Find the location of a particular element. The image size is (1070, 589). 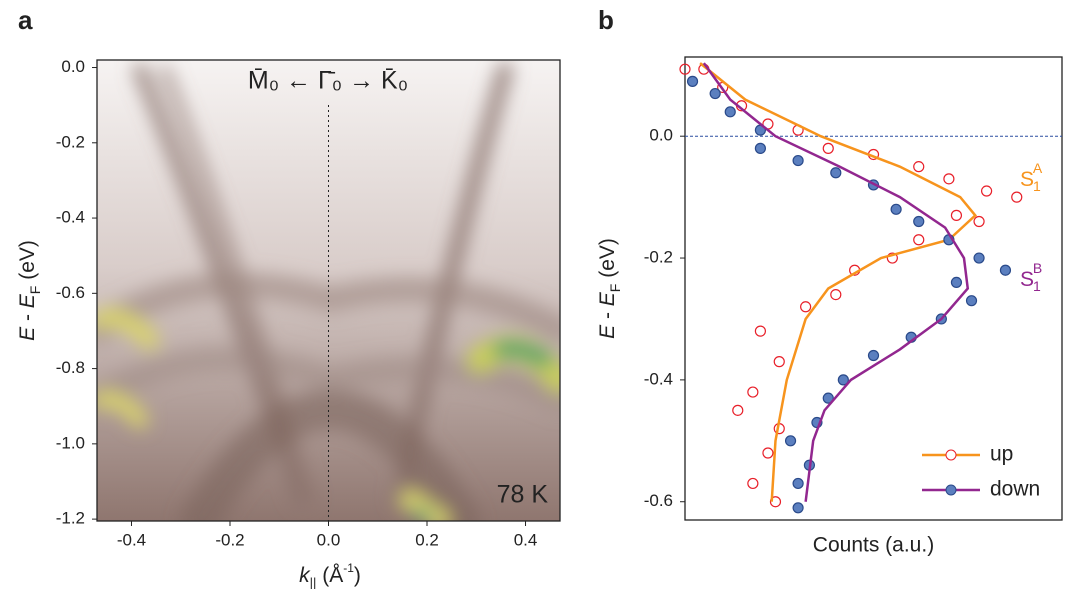

axis-label-part: (Å is located at coordinates (329, 575).